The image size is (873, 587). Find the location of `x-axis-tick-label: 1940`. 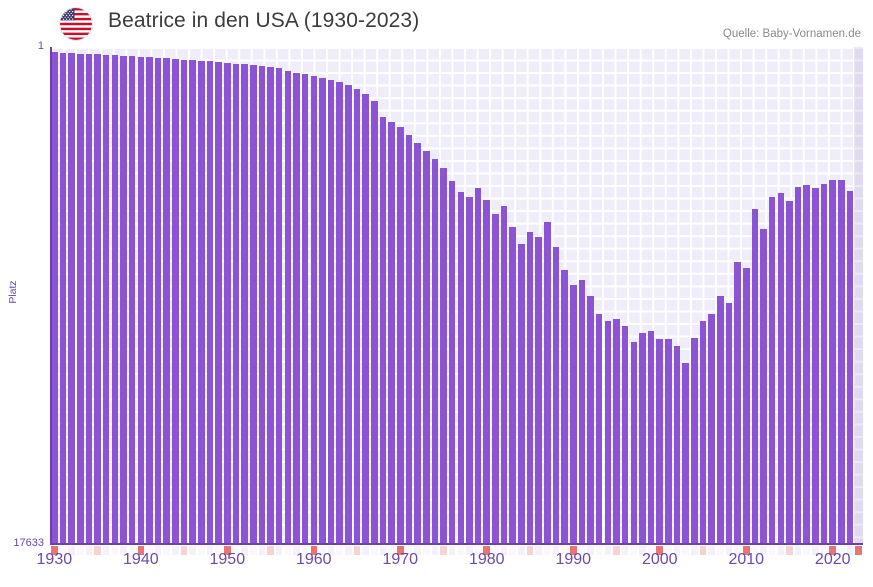

x-axis-tick-label: 1940 is located at coordinates (141, 559).